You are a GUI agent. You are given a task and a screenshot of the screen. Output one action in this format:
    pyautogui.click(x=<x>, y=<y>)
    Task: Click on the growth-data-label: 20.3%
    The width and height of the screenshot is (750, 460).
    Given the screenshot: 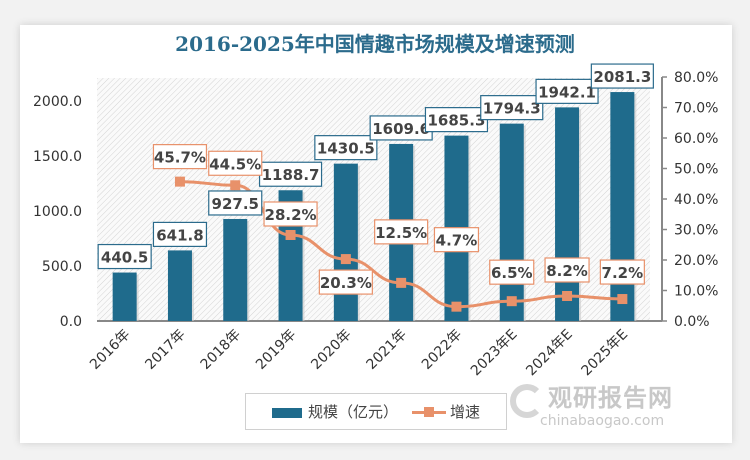 What is the action you would take?
    pyautogui.click(x=346, y=283)
    